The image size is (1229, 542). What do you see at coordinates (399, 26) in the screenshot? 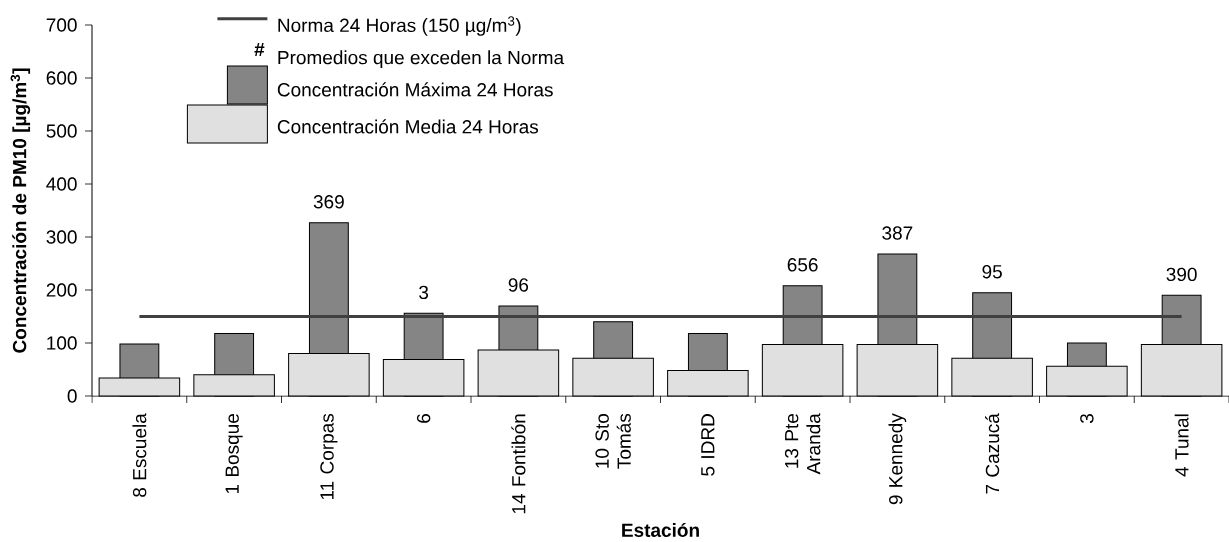
I see `legend-label: Norma 24 Horas (150 µg/m$^{3}$)` at bounding box center [399, 26].